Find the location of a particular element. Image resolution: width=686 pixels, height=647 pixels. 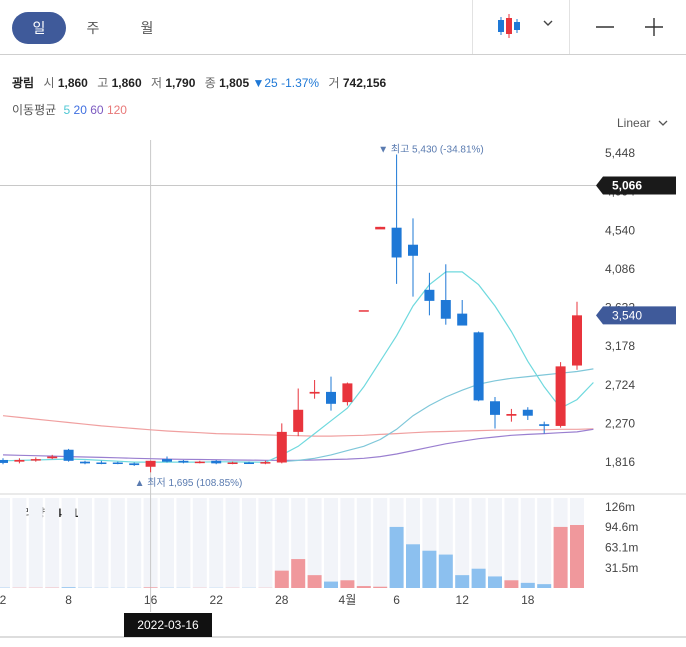

last-price-flag is located at coordinates (636, 315).